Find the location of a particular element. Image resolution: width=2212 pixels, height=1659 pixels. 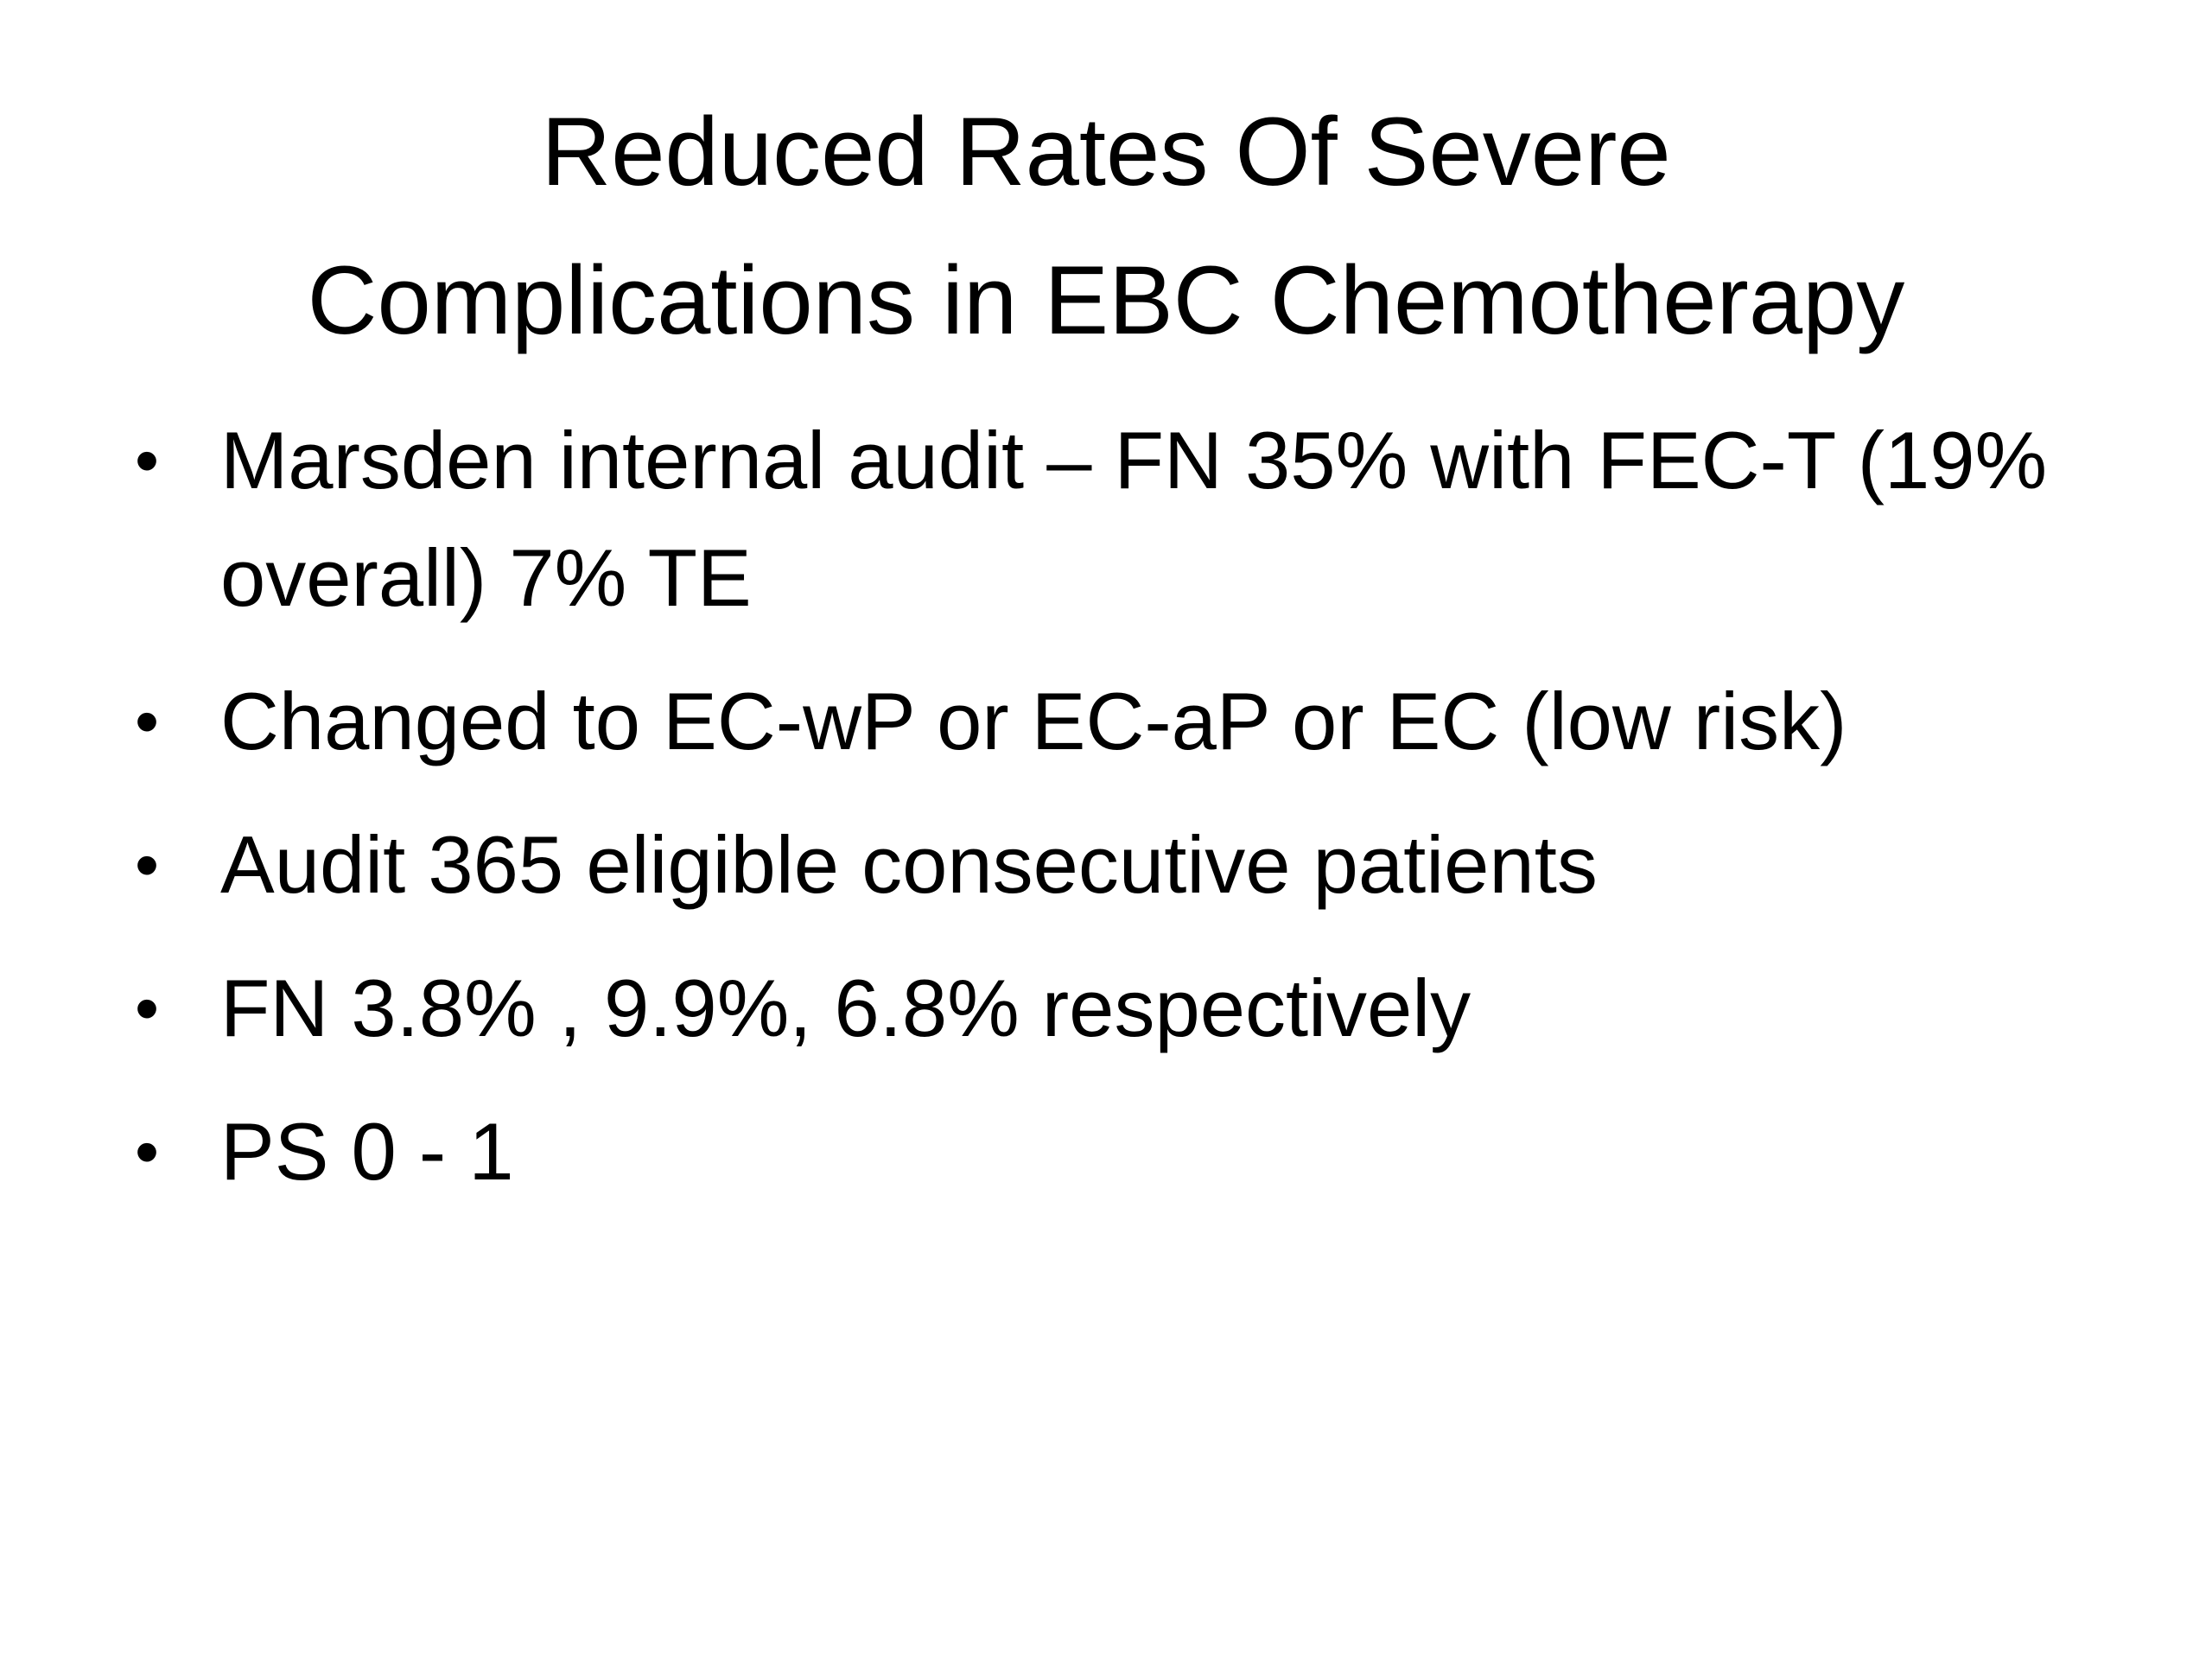

bullet-text: FN 3.8% , 9.9%, 6.8% respectively is located at coordinates (845, 1008).